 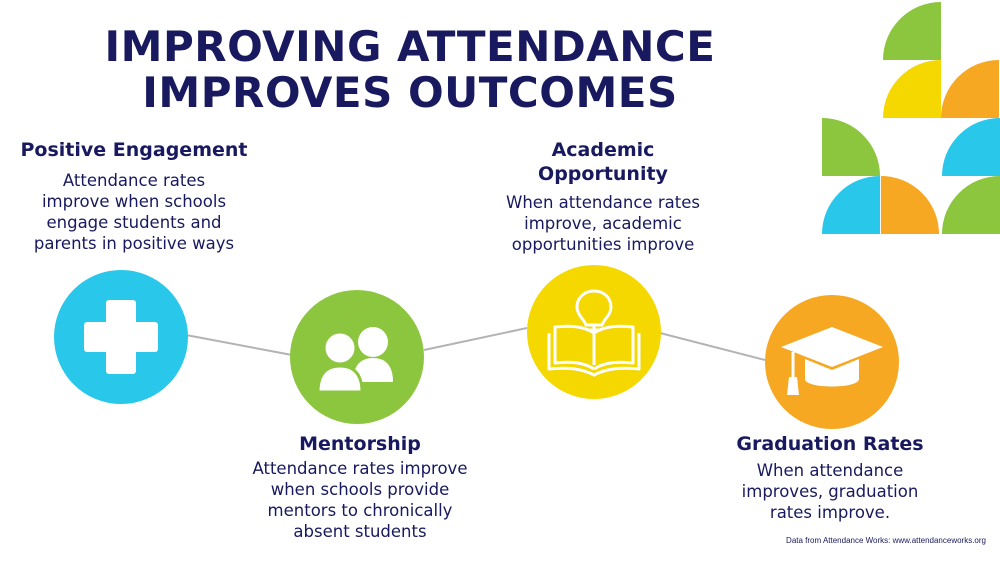 I want to click on step-heading-mentorship: Mentorship, so click(x=360, y=444).